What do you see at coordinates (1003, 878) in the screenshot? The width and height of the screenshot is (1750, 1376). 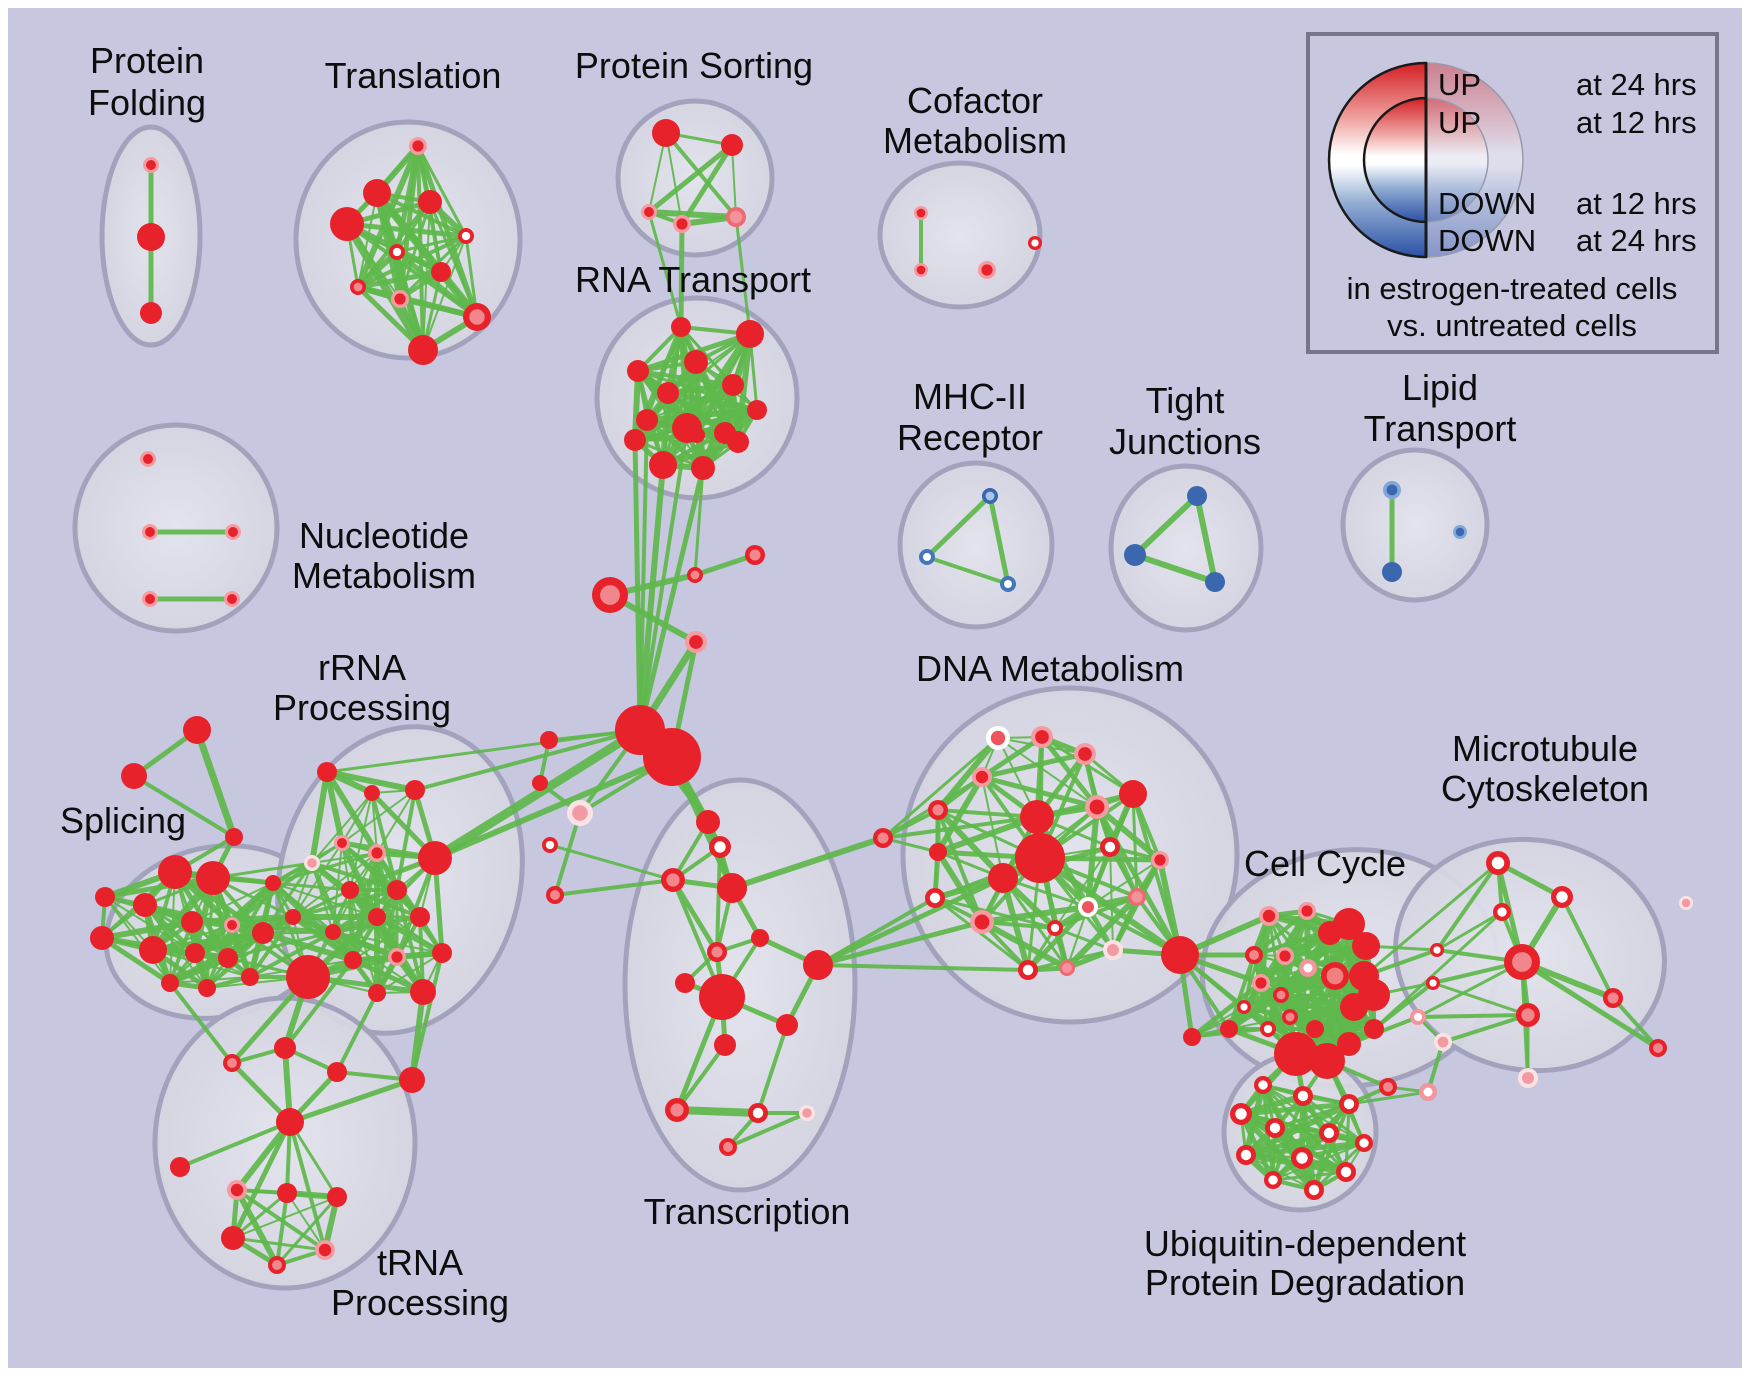 I see `node-dna10` at bounding box center [1003, 878].